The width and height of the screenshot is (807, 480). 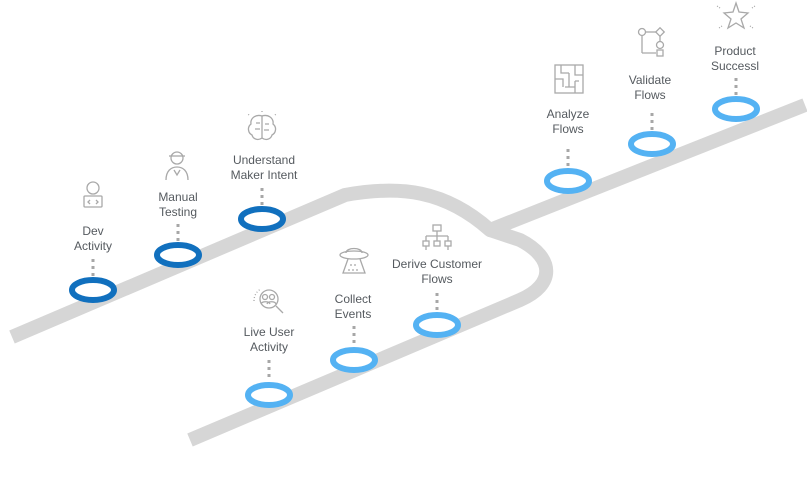 I want to click on users-search-icon, so click(x=268, y=301).